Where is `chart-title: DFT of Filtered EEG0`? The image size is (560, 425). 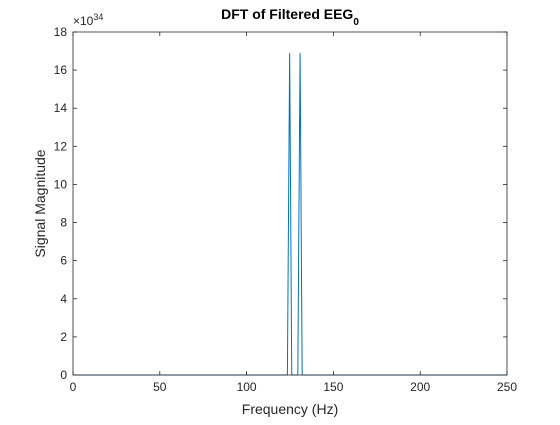 chart-title: DFT of Filtered EEG0 is located at coordinates (290, 17).